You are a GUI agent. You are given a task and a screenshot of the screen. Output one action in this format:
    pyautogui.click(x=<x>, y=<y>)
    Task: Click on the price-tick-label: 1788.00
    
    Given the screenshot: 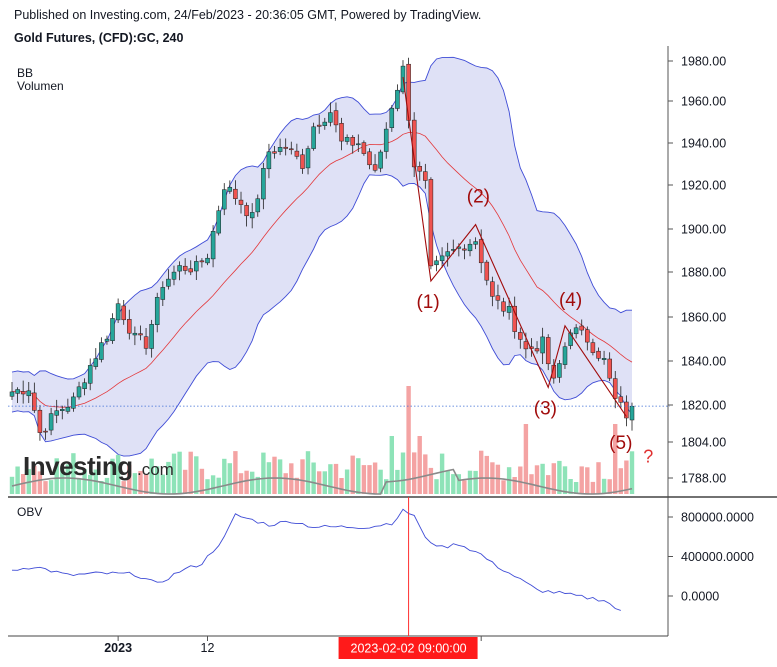 What is the action you would take?
    pyautogui.click(x=703, y=479)
    